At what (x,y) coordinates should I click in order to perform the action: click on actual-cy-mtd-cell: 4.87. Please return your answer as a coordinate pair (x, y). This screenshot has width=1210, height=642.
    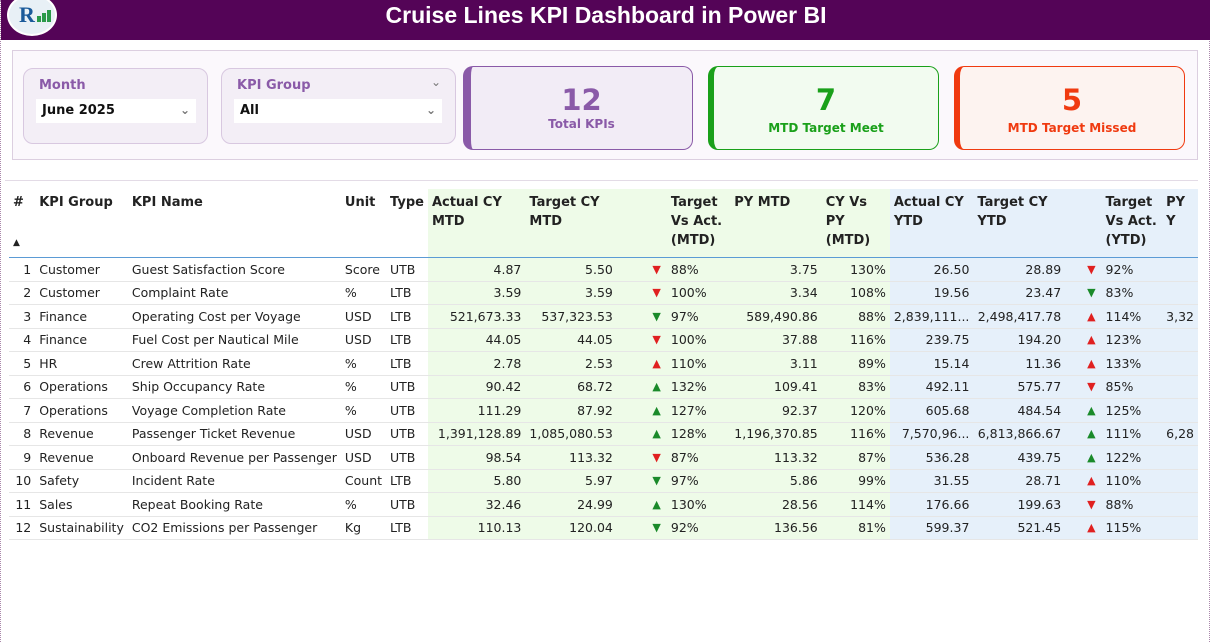
    Looking at the image, I should click on (476, 269).